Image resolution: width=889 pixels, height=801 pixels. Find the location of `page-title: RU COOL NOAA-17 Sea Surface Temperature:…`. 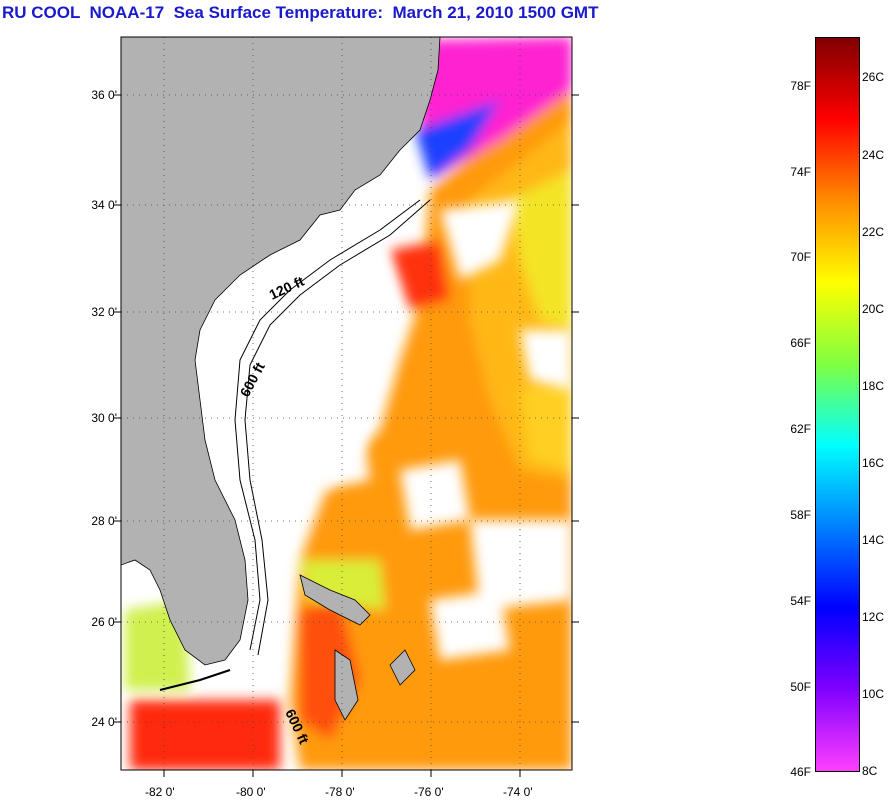

page-title: RU COOL NOAA-17 Sea Surface Temperature:… is located at coordinates (300, 12).